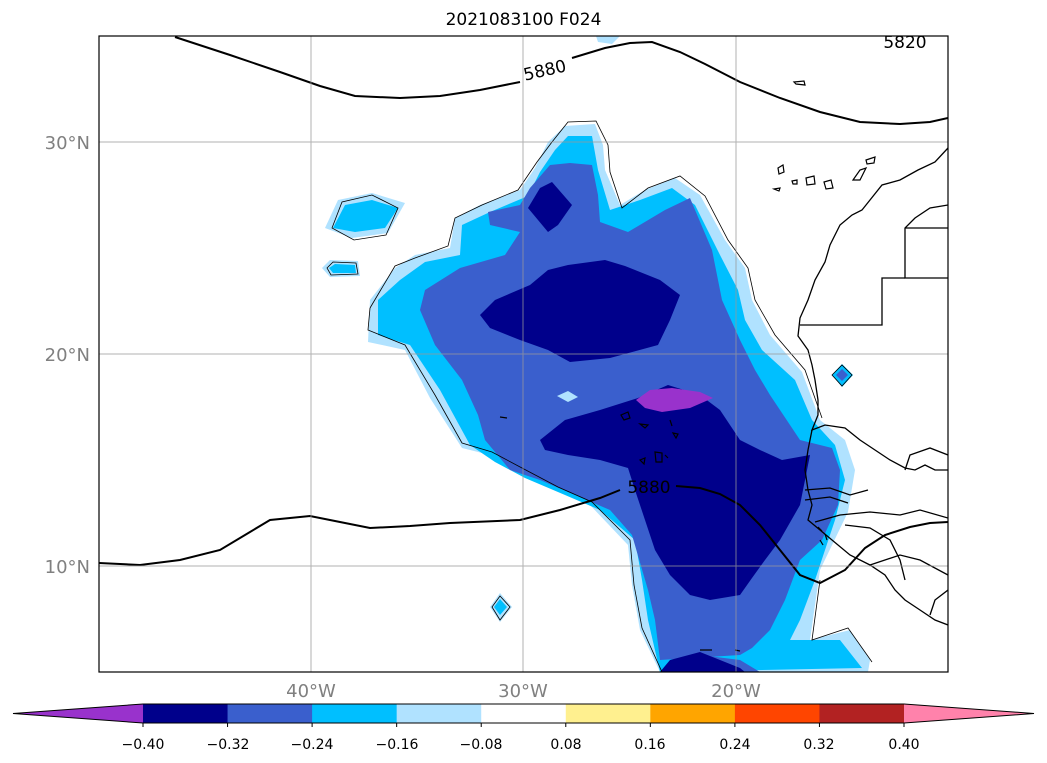 The image size is (1047, 763). What do you see at coordinates (674, 400) in the screenshot?
I see `filled-contour-dark-orchid` at bounding box center [674, 400].